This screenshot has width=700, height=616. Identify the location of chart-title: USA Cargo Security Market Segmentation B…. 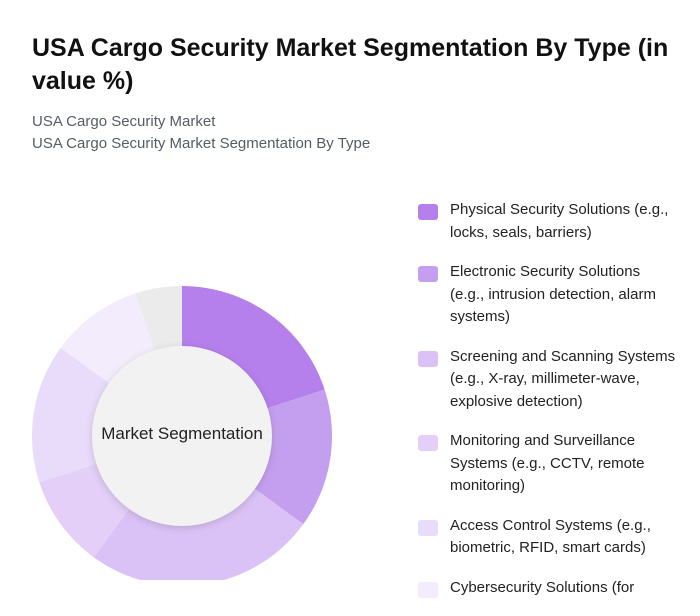
(350, 64).